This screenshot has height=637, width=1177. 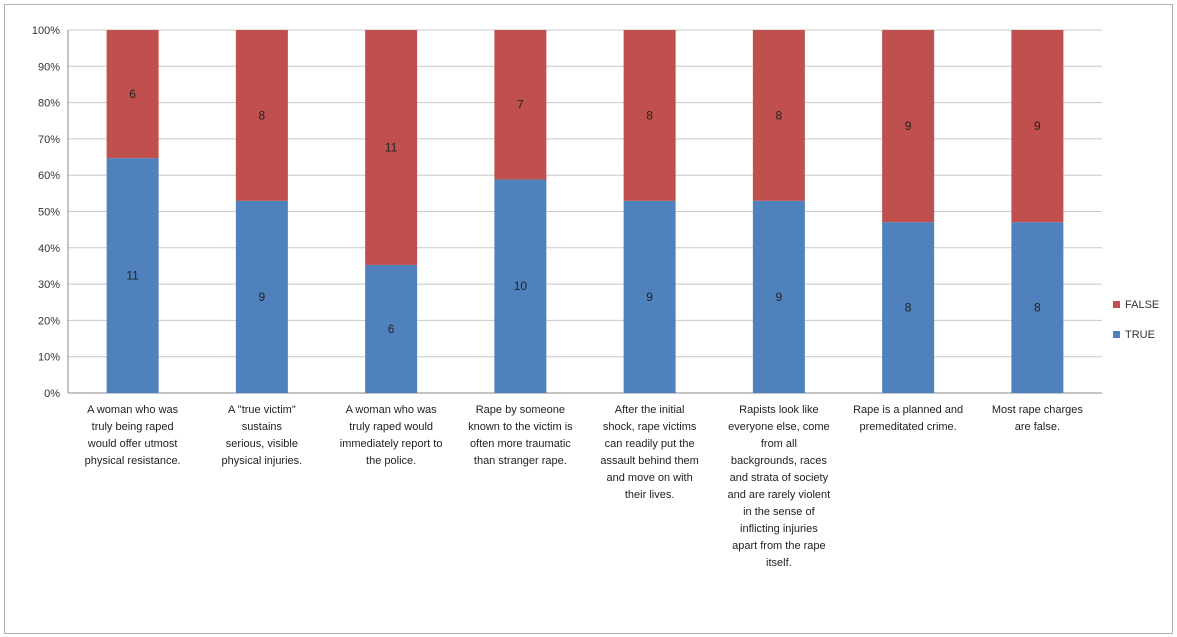 I want to click on y-tick-label: 80%, so click(x=49, y=104).